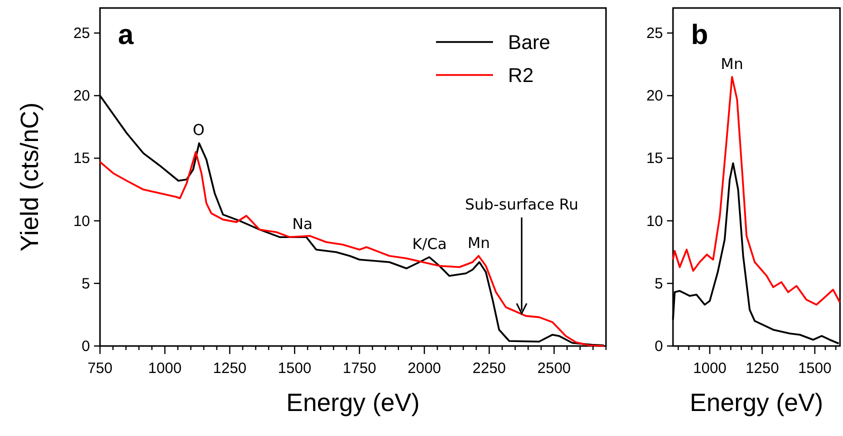 The height and width of the screenshot is (436, 843). Describe the element at coordinates (359, 368) in the screenshot. I see `x-tick-label: 1750` at that location.